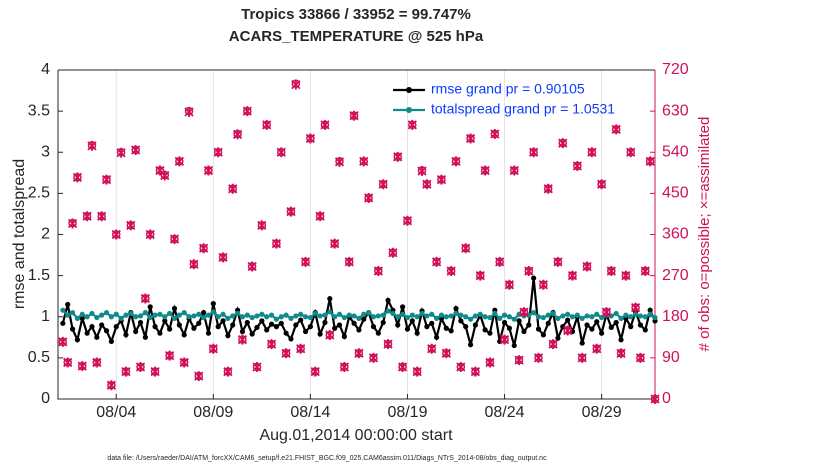  I want to click on y2-tick-label: 450, so click(675, 193).